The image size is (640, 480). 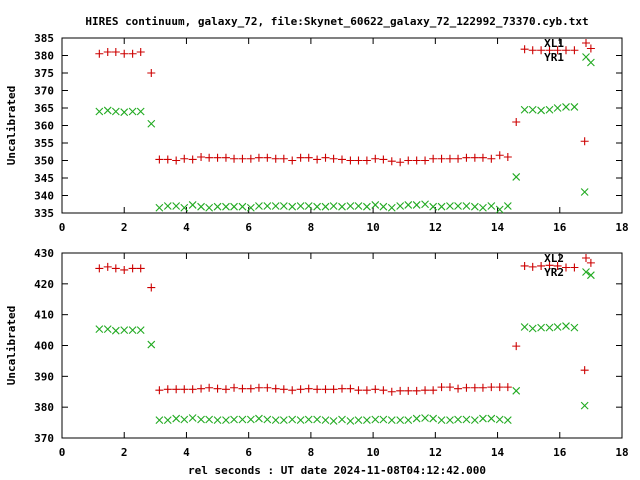 What do you see at coordinates (124, 452) in the screenshot?
I see `x-tick-label-2: 2` at bounding box center [124, 452].